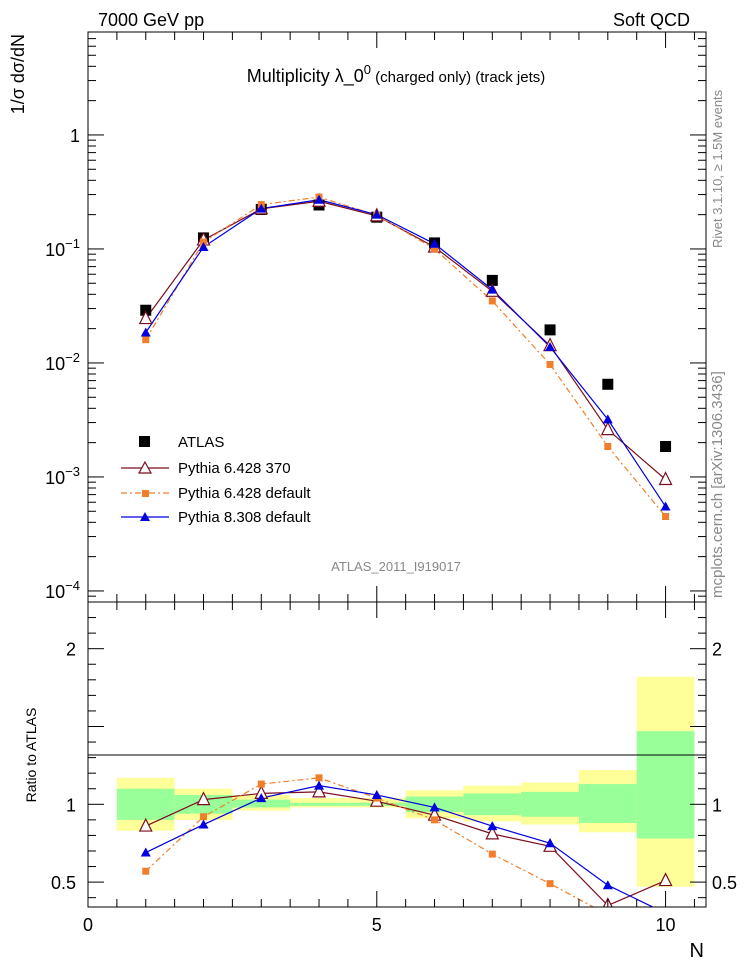  Describe the element at coordinates (666, 925) in the screenshot. I see `x-tick-label: 10` at that location.